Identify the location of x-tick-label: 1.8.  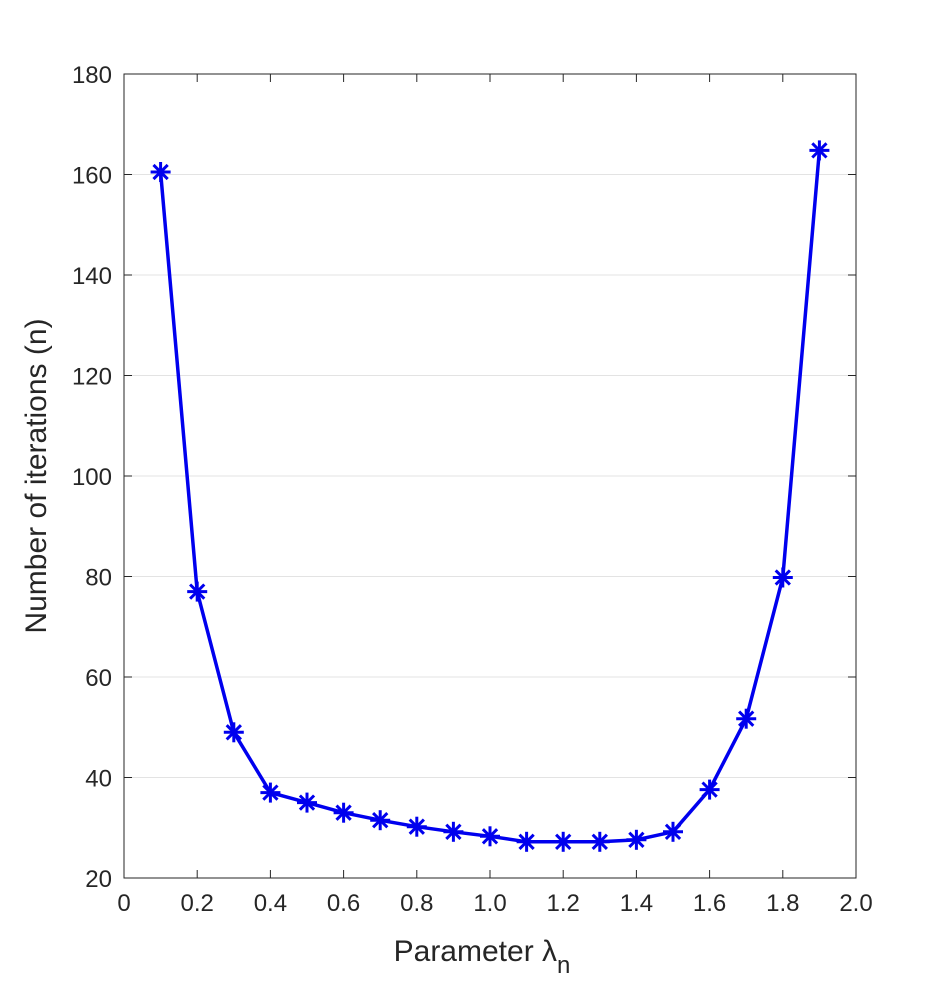
(782, 903).